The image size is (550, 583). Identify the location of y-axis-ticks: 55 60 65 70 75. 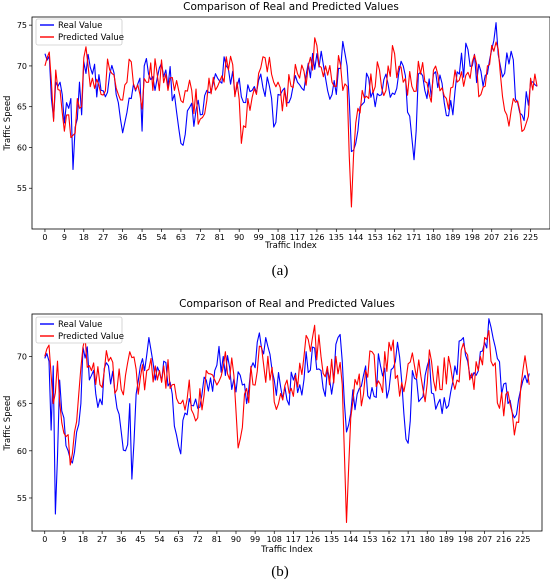
(24, 107).